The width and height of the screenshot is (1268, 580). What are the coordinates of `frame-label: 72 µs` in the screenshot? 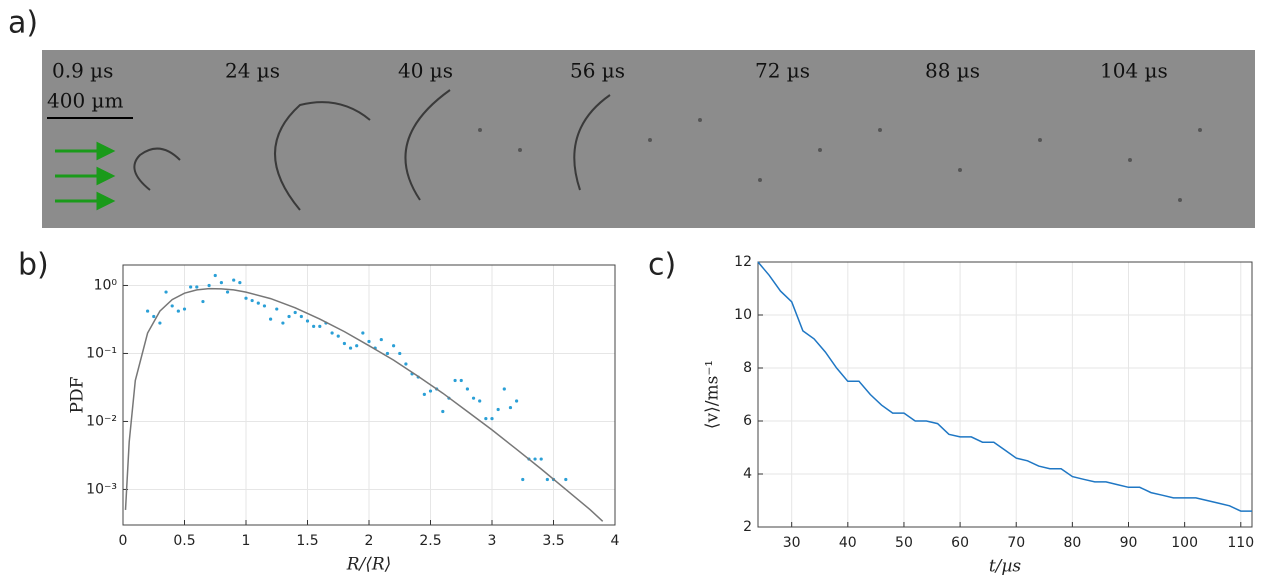 It's located at (782, 71).